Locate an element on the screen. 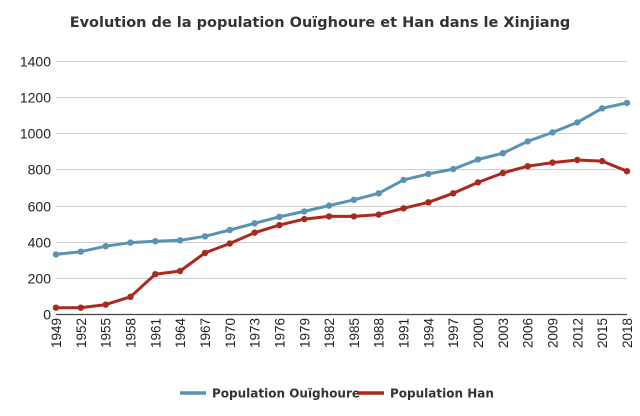 The image size is (640, 416). x-tick-label: 1952 is located at coordinates (81, 333).